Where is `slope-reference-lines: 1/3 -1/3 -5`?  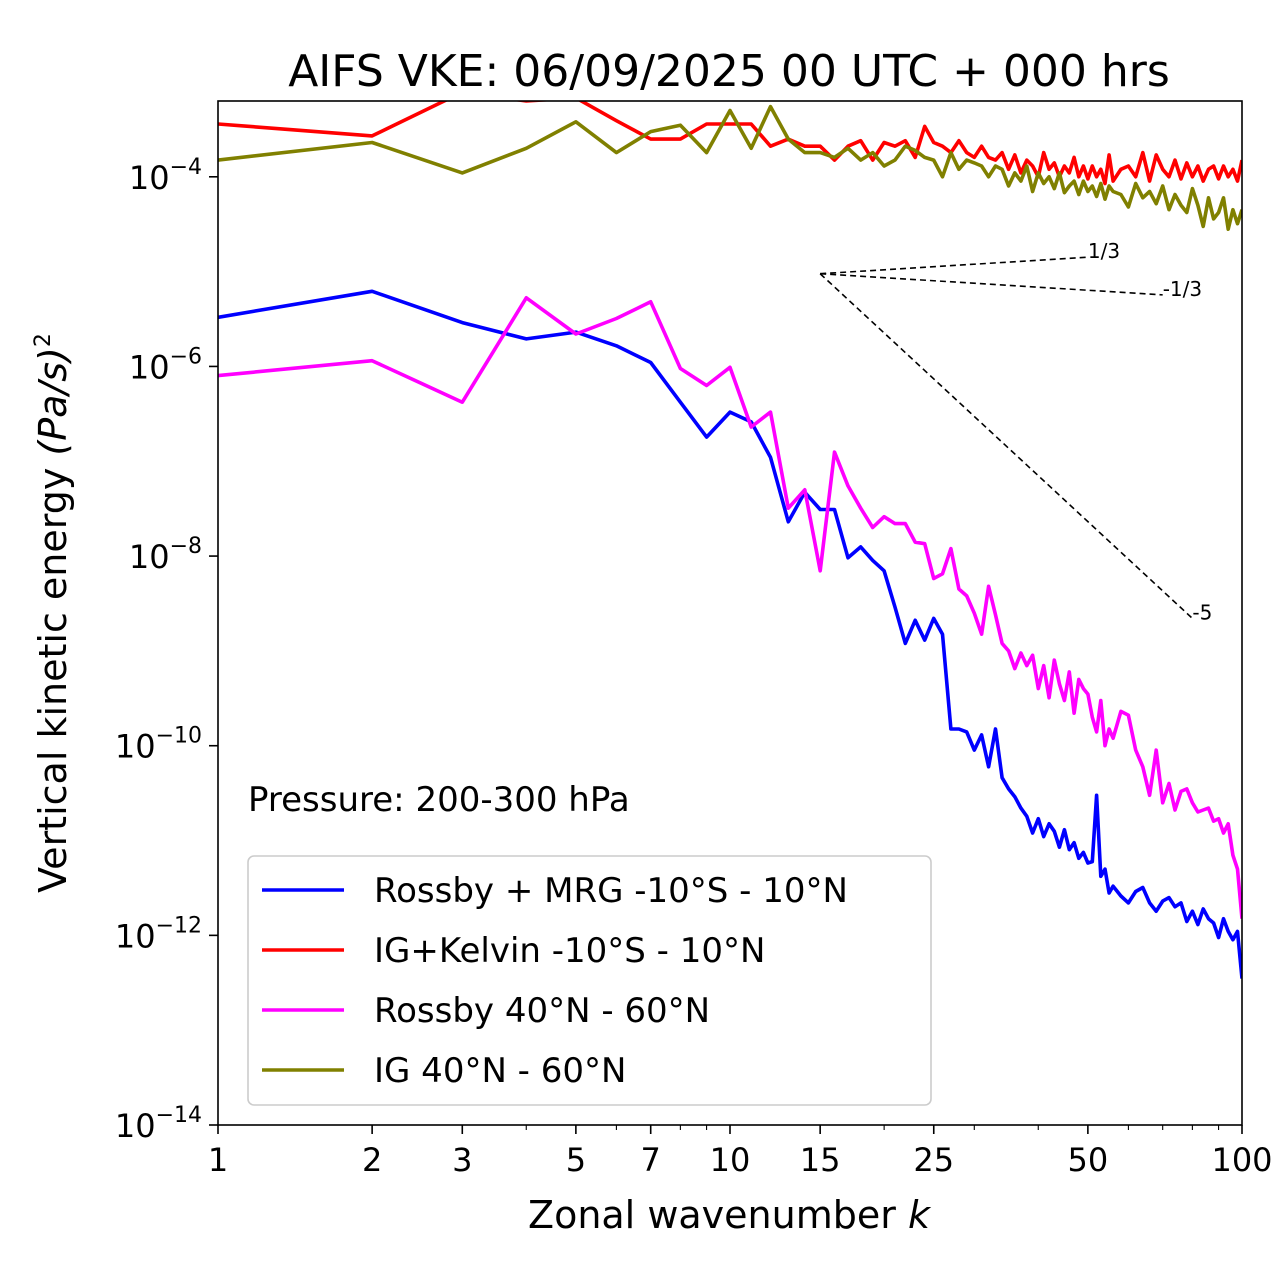
slope-reference-lines: 1/3 -1/3 -5 is located at coordinates (1015, 431).